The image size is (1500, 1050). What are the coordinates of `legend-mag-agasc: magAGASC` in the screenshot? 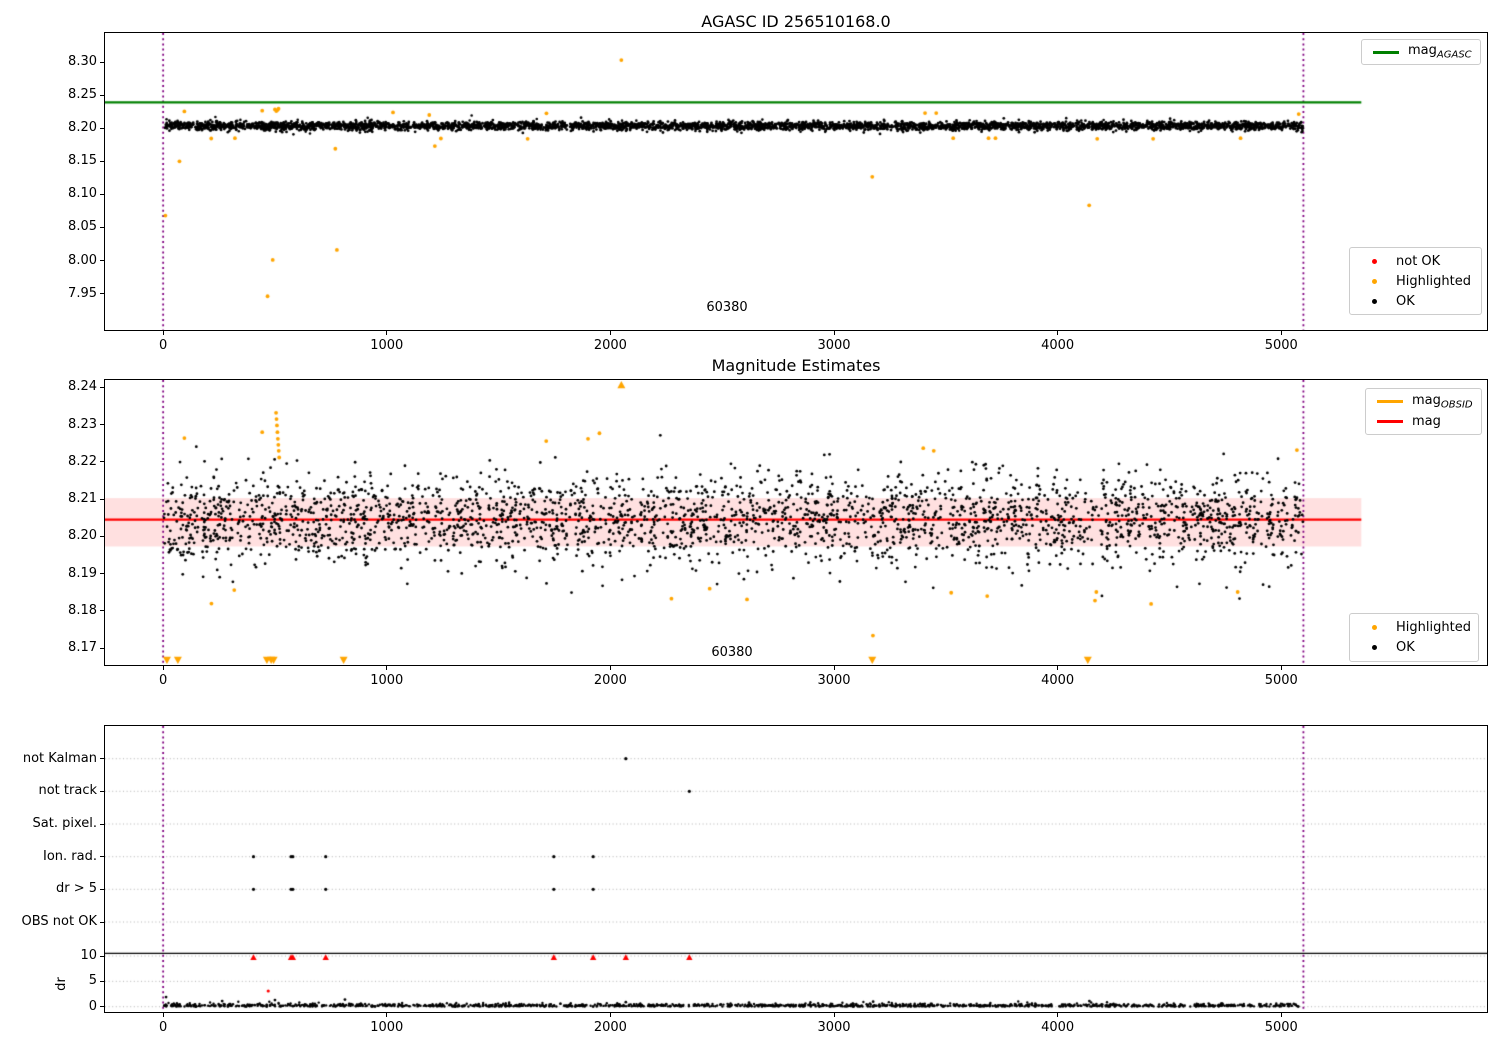 It's located at (1421, 52).